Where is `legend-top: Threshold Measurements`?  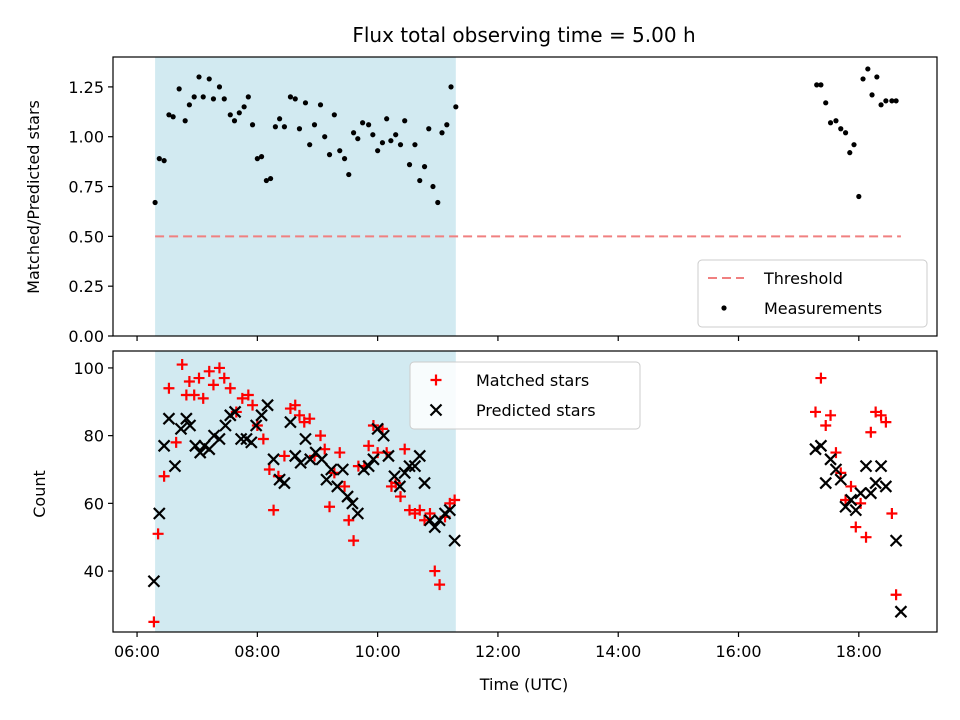 legend-top: Threshold Measurements is located at coordinates (812, 293).